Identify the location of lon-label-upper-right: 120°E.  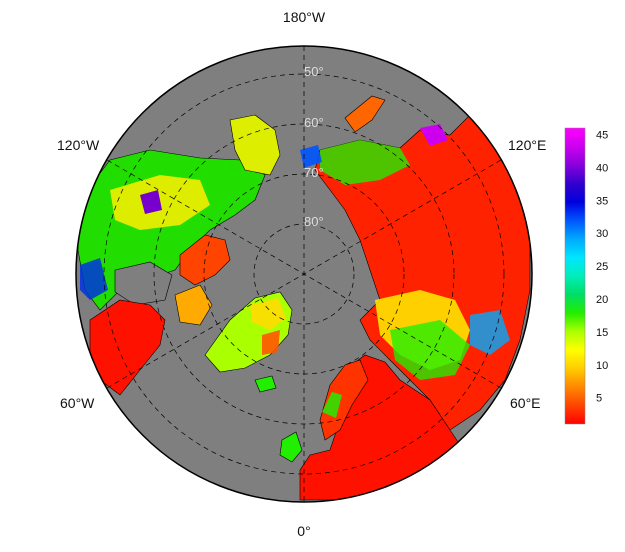
(527, 145).